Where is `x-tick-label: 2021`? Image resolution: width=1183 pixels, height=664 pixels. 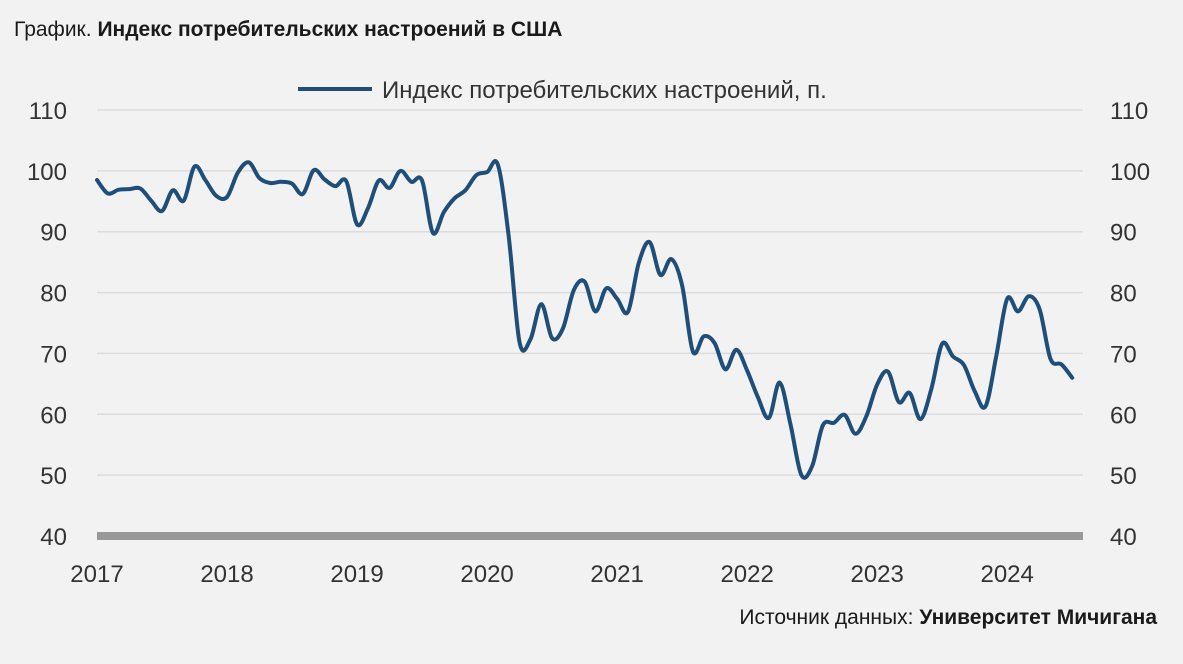 x-tick-label: 2021 is located at coordinates (616, 574).